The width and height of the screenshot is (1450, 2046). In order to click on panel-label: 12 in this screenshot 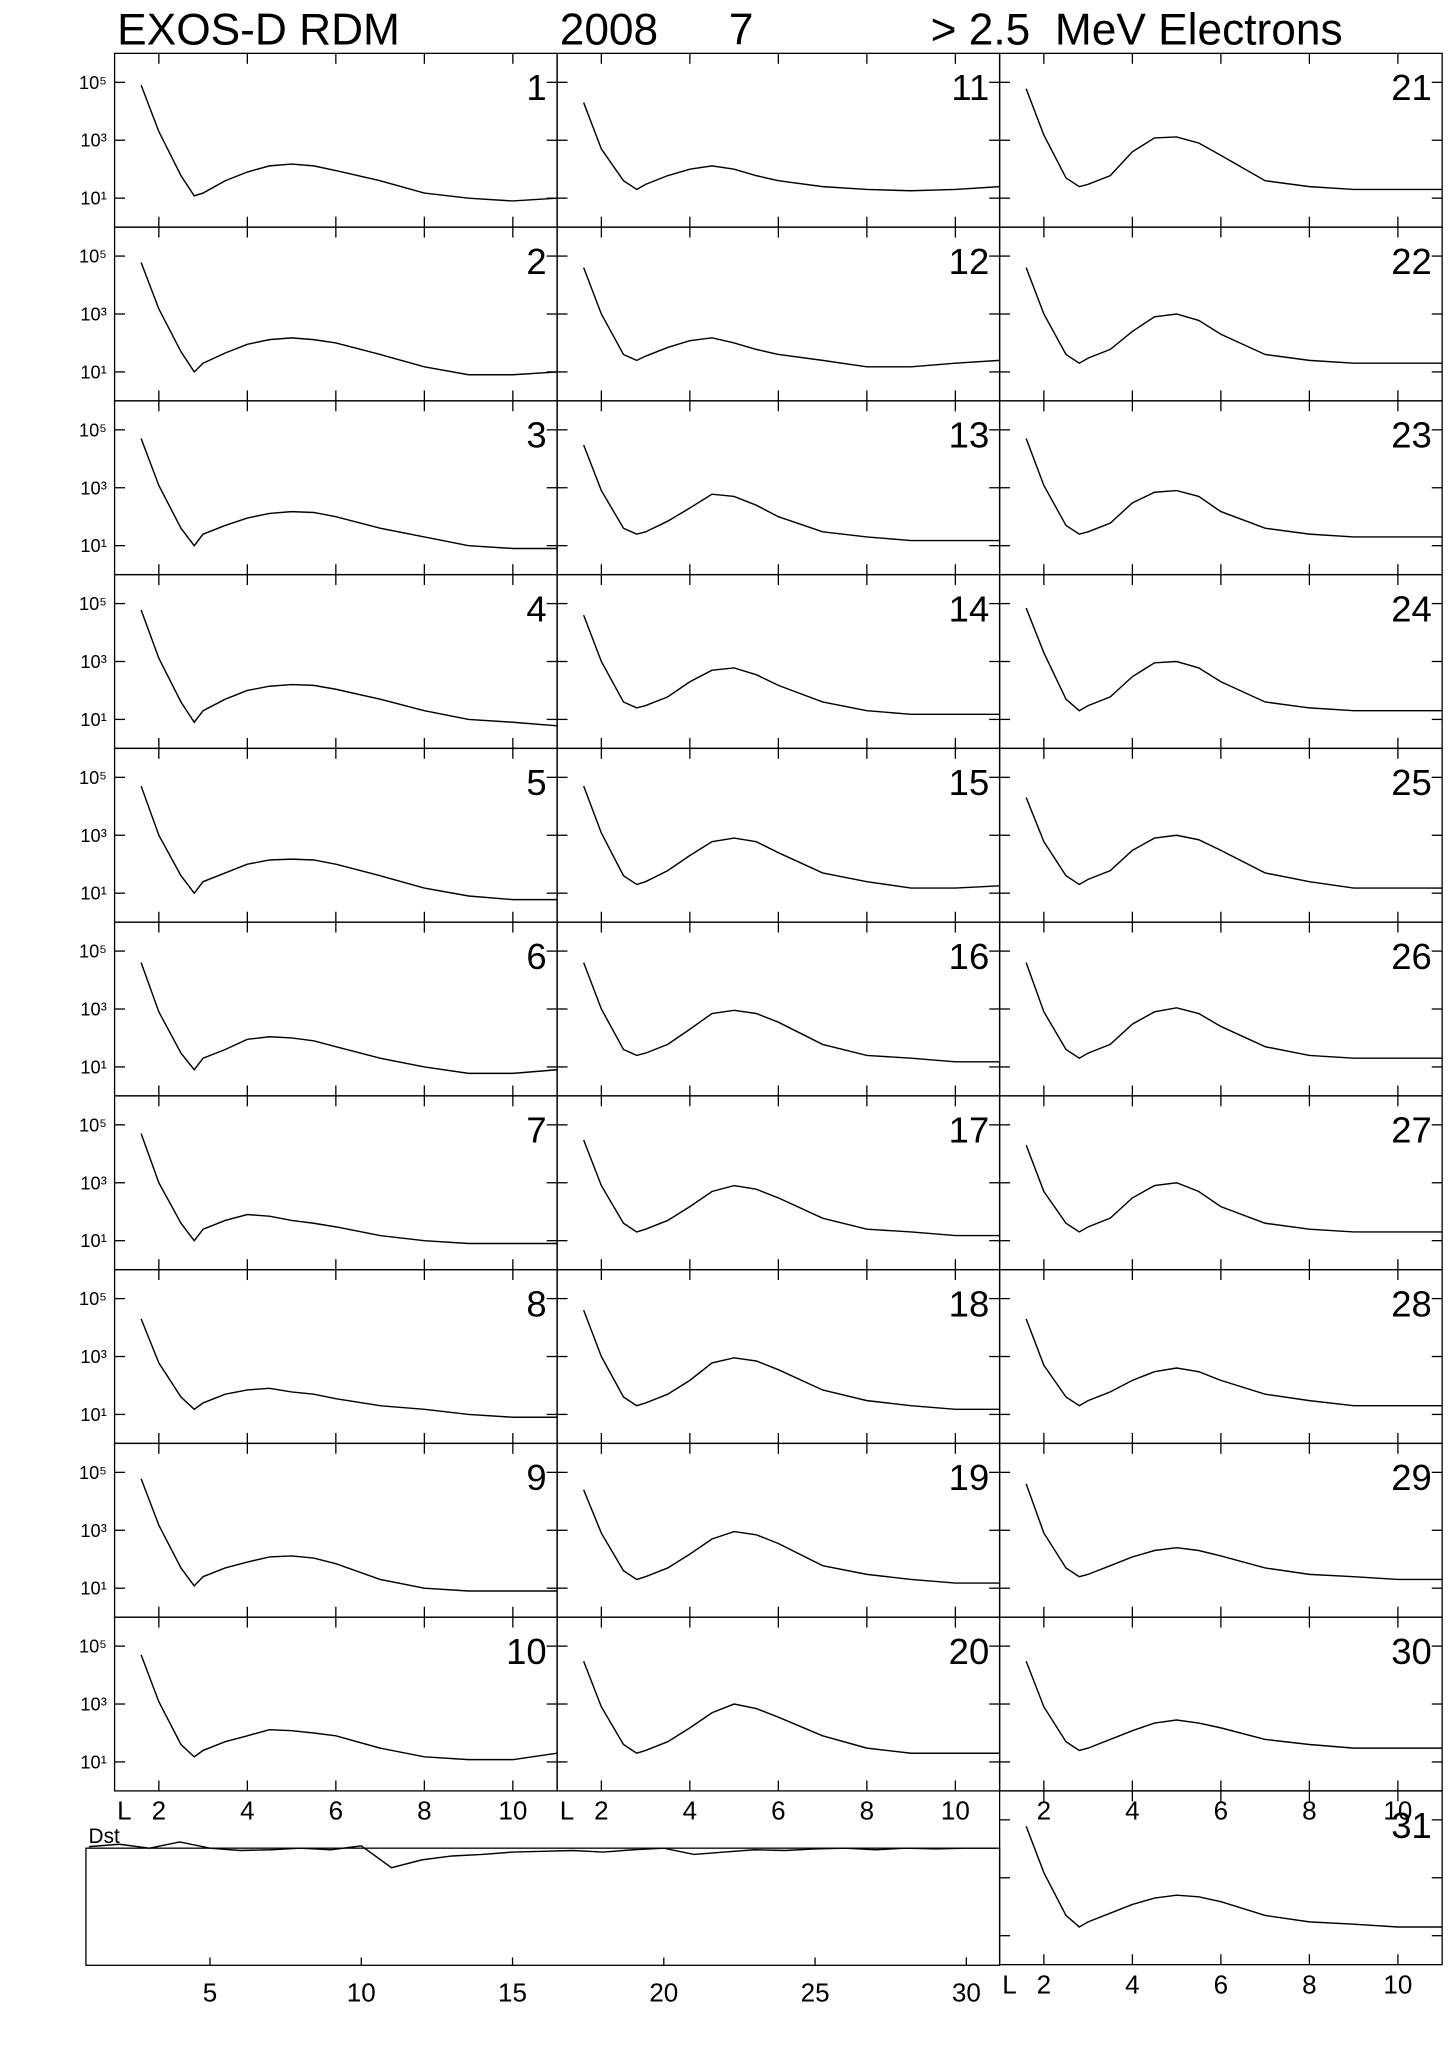, I will do `click(969, 261)`.